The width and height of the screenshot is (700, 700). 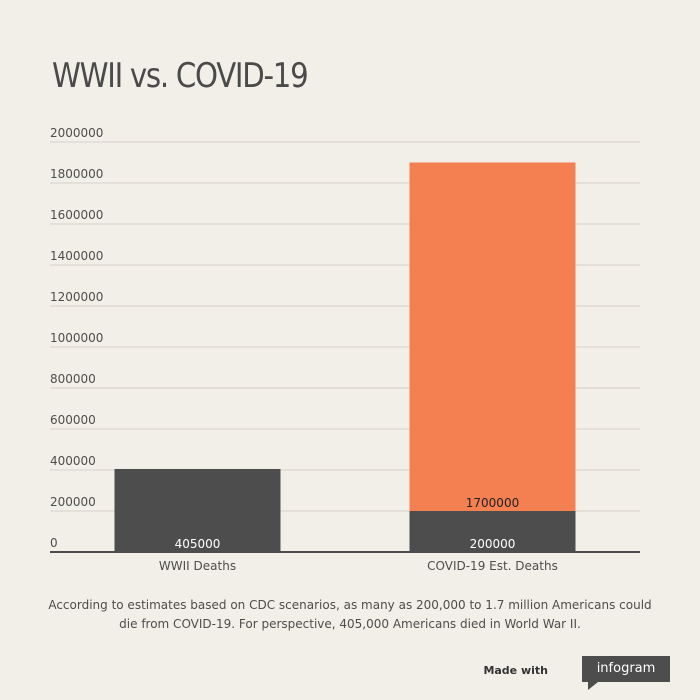 What do you see at coordinates (493, 544) in the screenshot?
I see `bar-value-label: 200000` at bounding box center [493, 544].